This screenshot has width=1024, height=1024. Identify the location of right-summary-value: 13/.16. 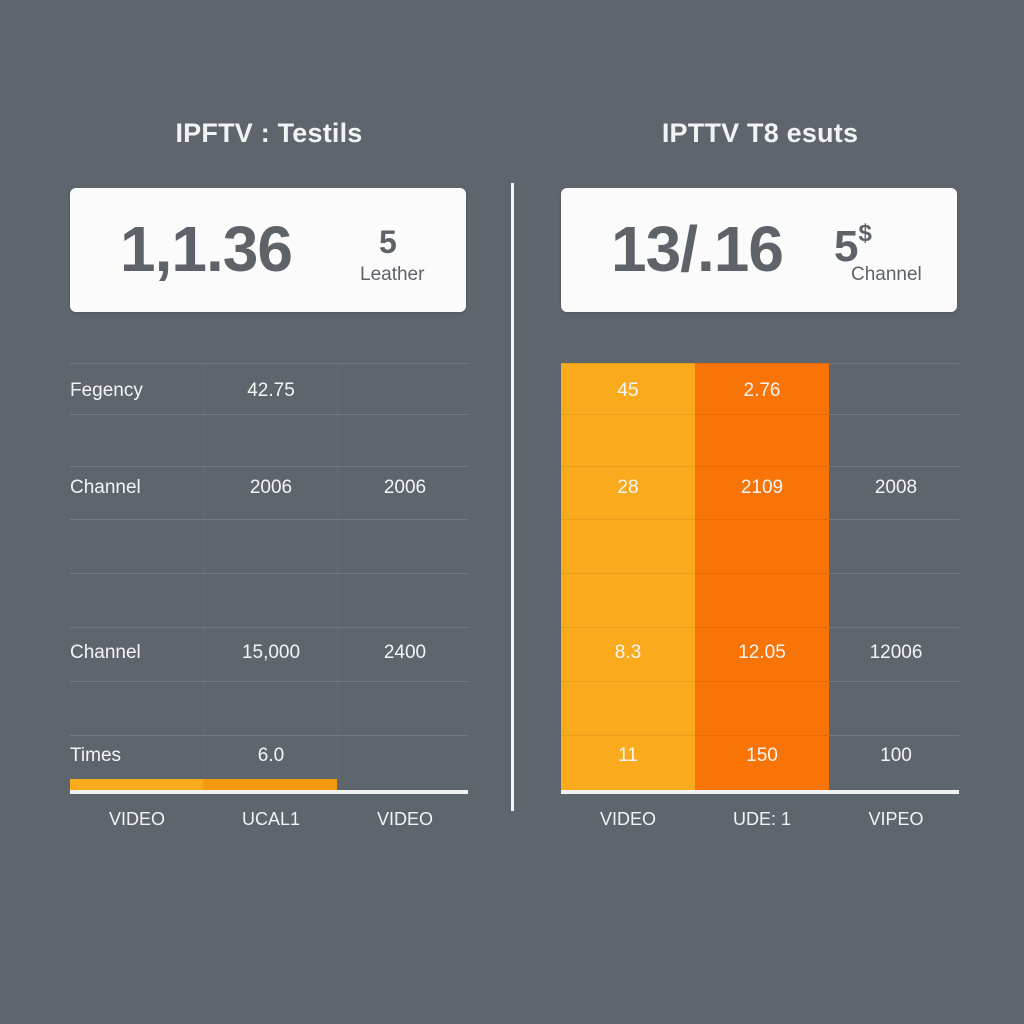
(697, 249).